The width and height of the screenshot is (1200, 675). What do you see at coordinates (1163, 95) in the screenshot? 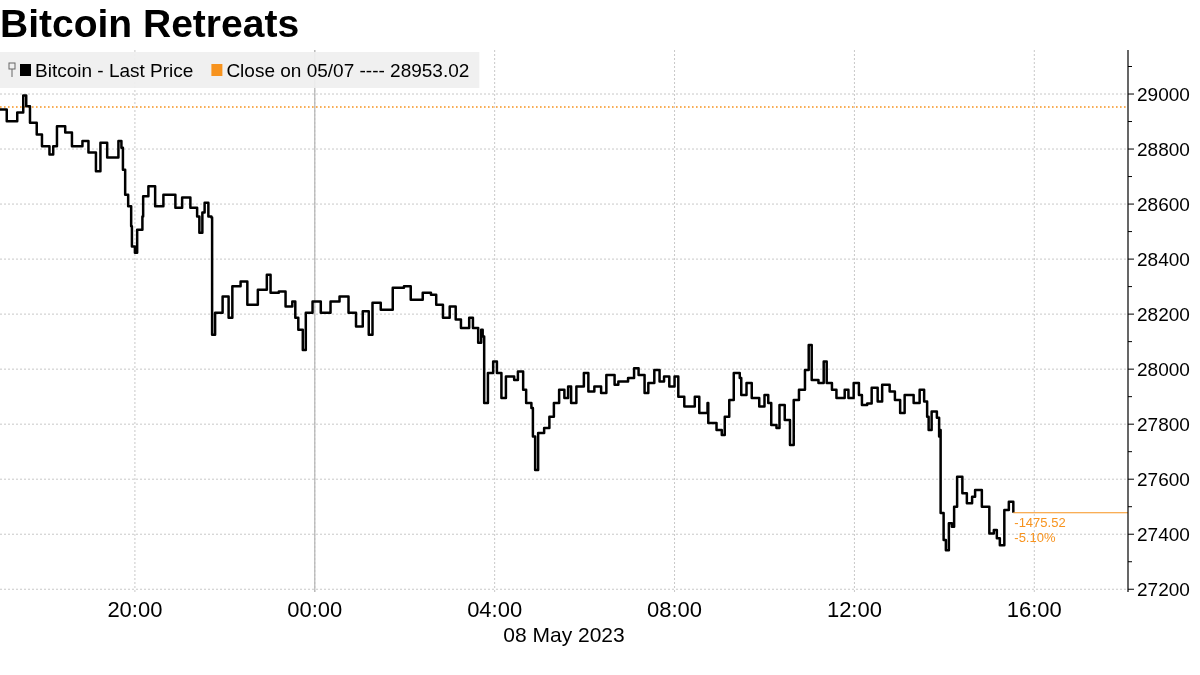
I see `y-tick-label: 29000` at bounding box center [1163, 95].